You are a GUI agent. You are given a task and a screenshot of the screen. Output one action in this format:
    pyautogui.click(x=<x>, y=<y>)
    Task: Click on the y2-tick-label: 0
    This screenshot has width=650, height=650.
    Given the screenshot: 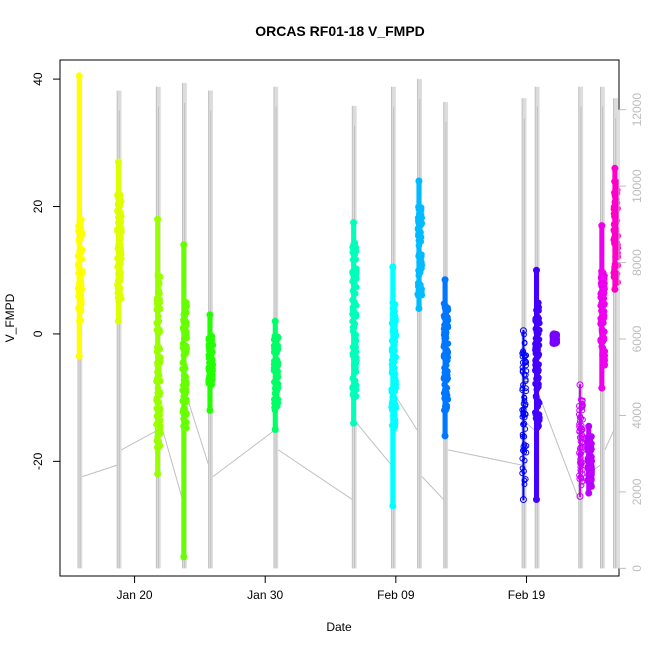 What is the action you would take?
    pyautogui.click(x=637, y=568)
    